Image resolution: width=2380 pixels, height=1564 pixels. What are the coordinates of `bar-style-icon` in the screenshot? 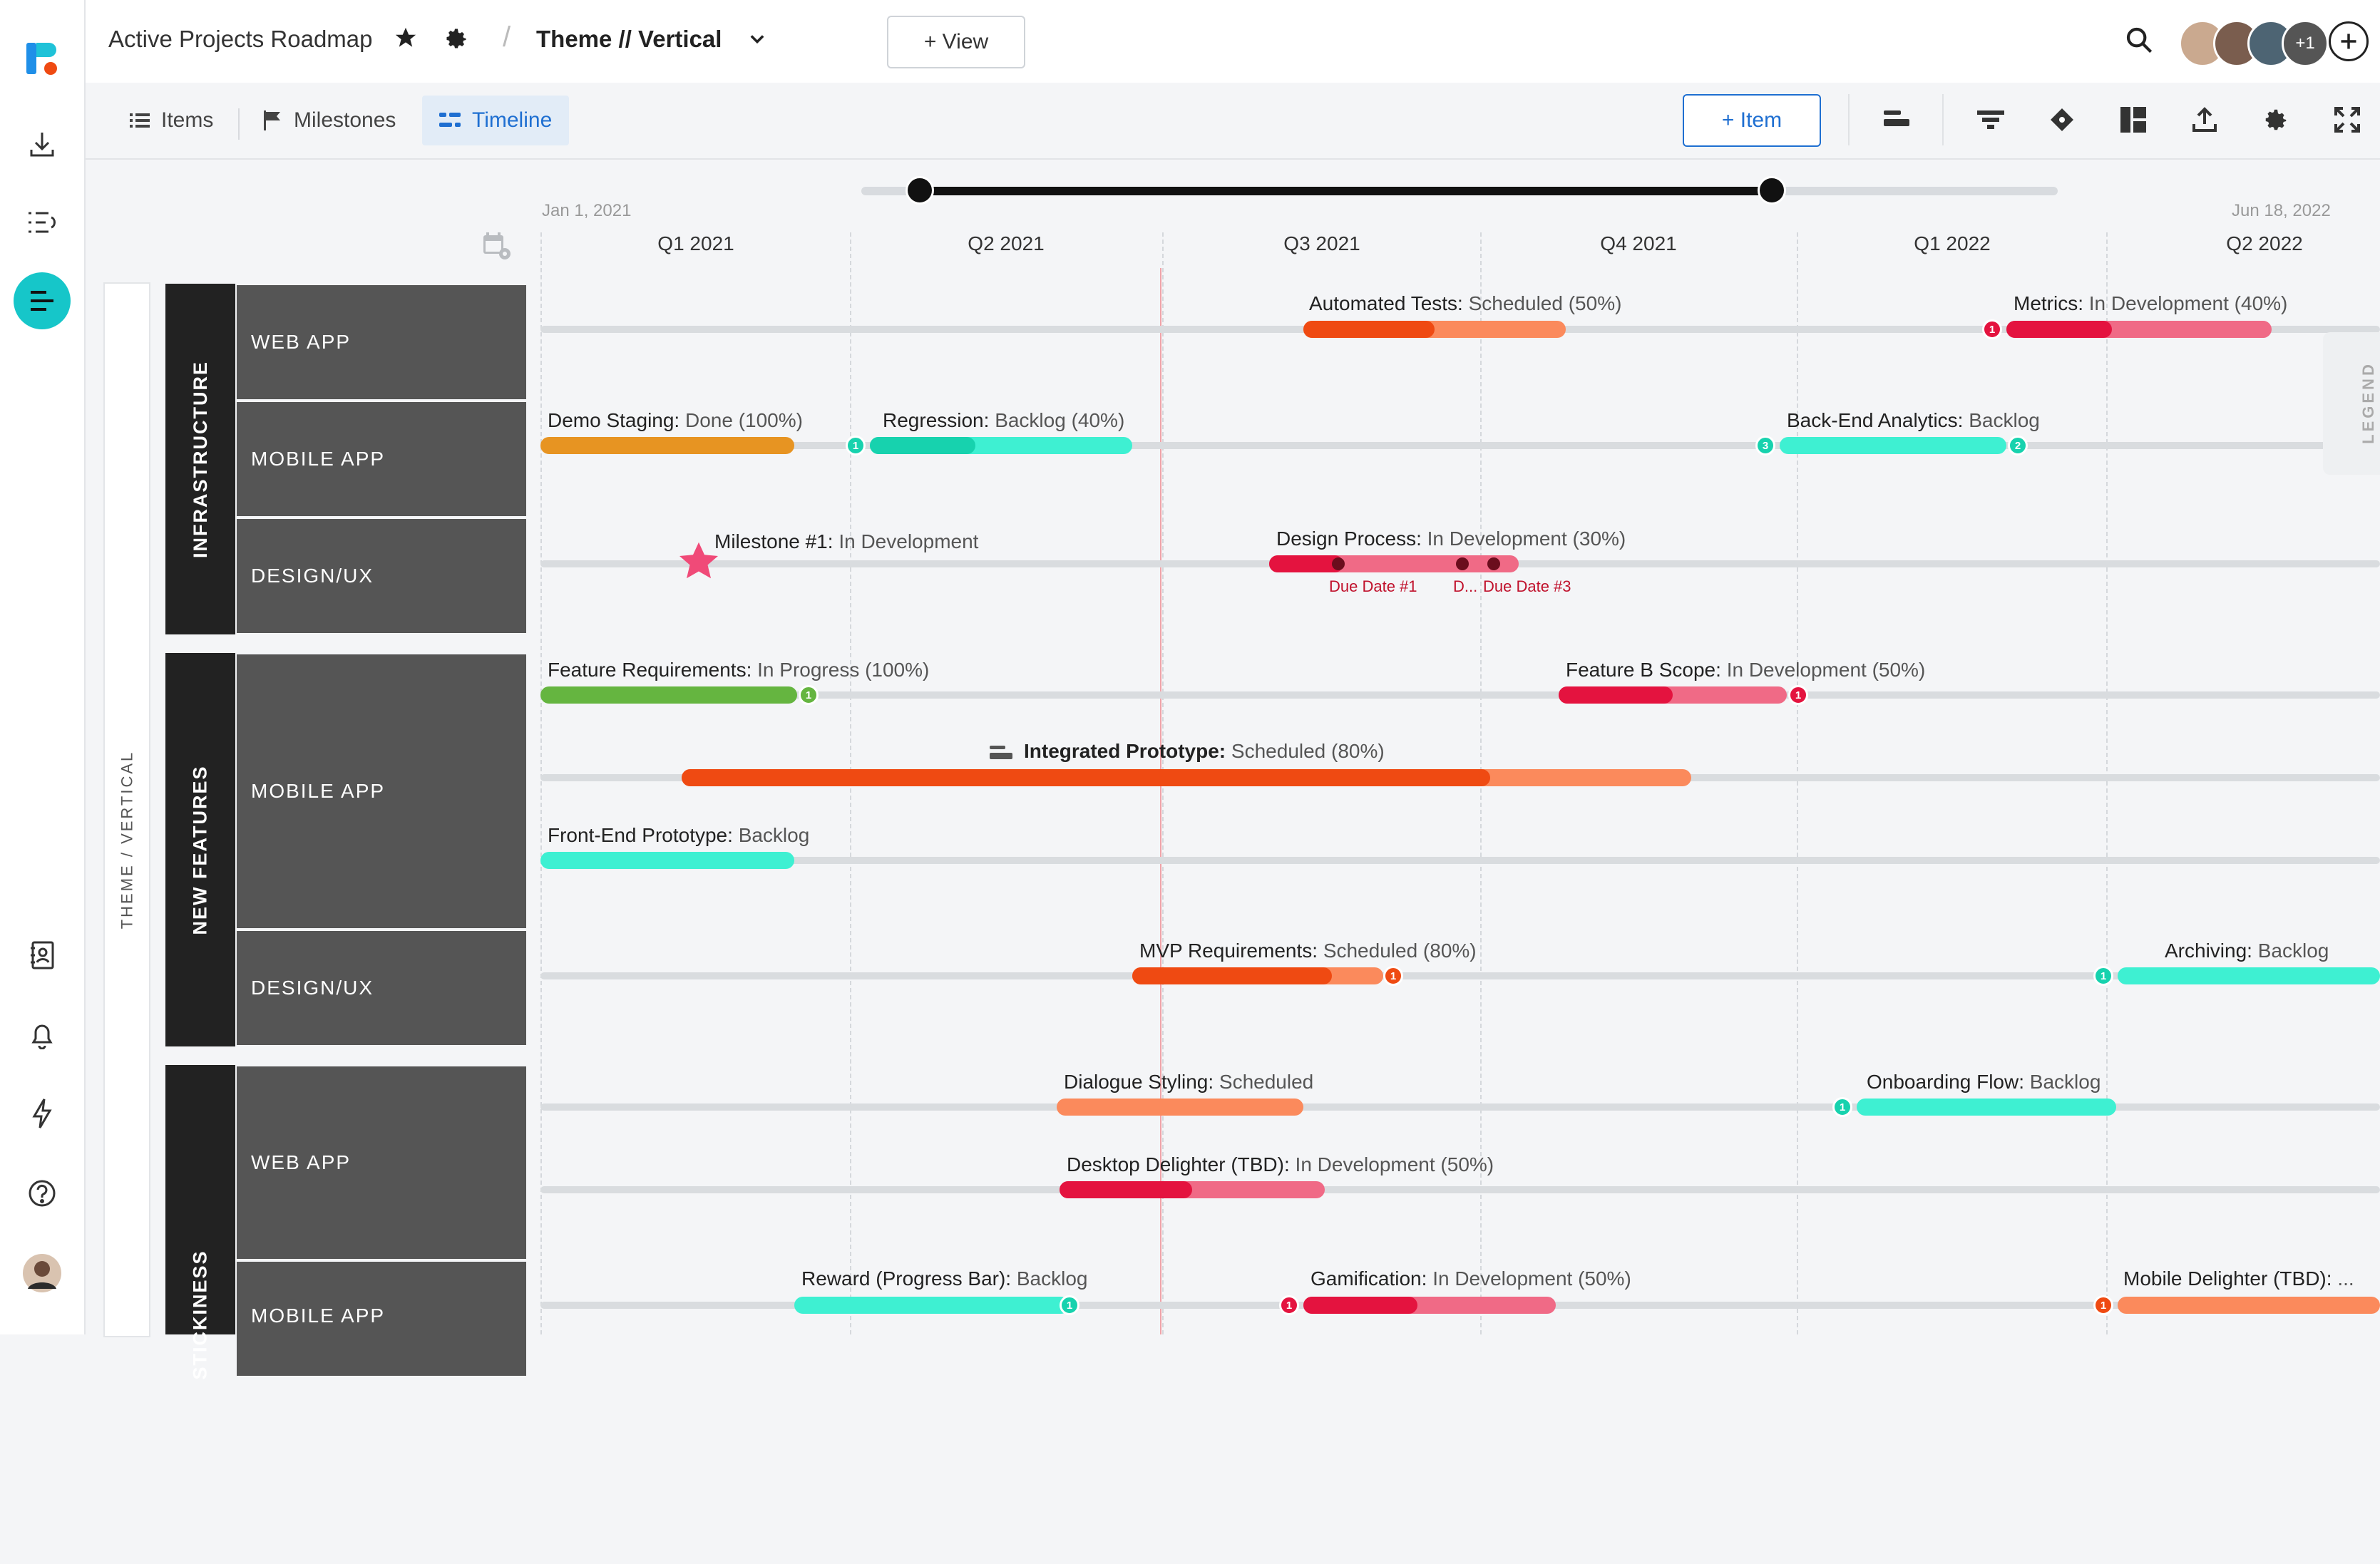 It's located at (1896, 120).